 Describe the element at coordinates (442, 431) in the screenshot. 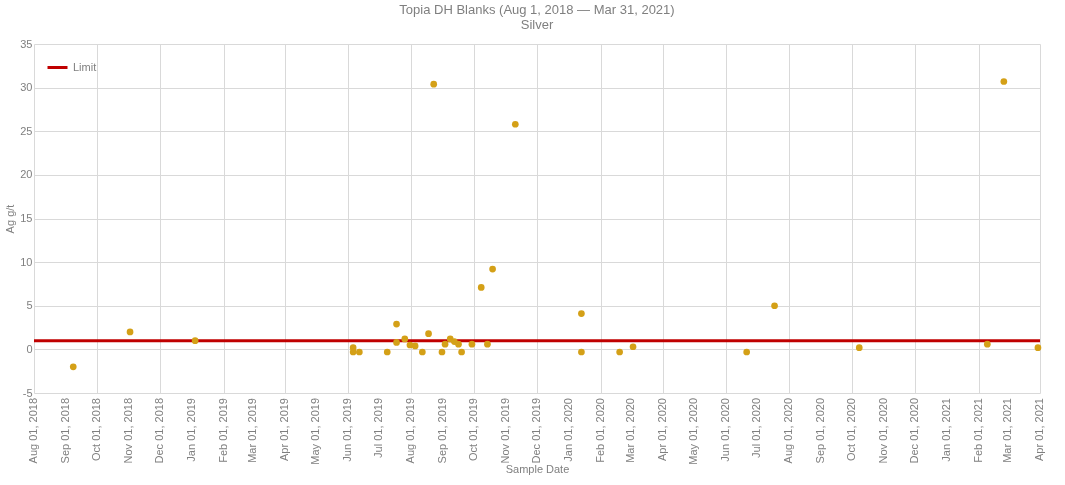

I see `x-tick-label: Sep 01, 2019` at that location.